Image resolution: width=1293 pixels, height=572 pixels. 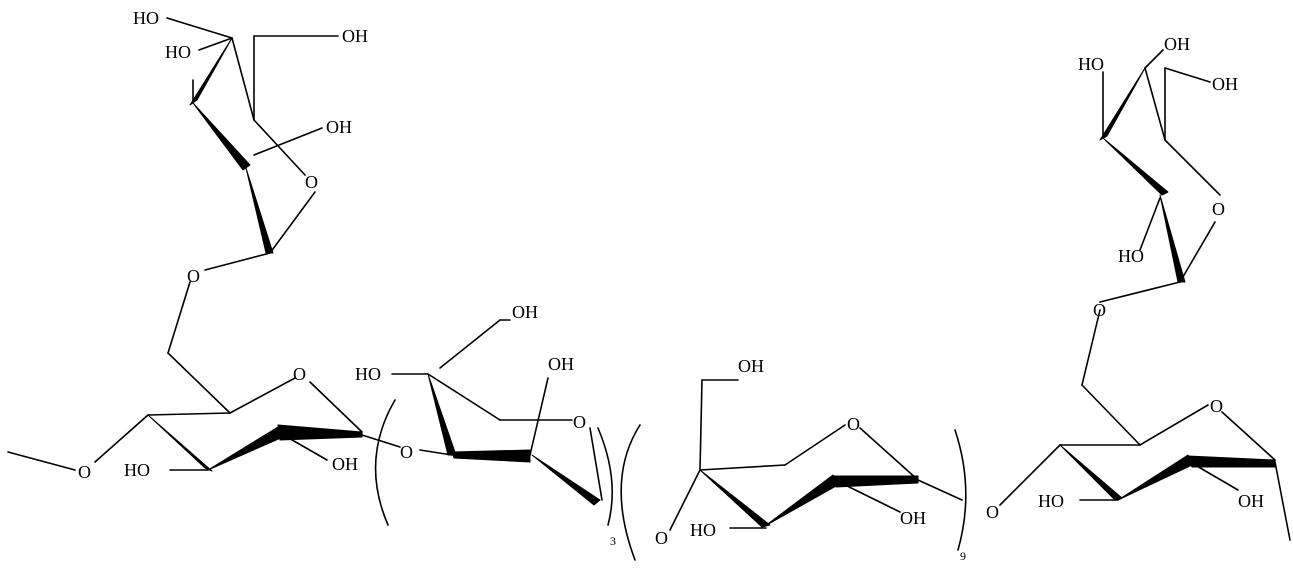 What do you see at coordinates (210, 423) in the screenshot?
I see `sugar-ring-left: O O HO OH O` at bounding box center [210, 423].